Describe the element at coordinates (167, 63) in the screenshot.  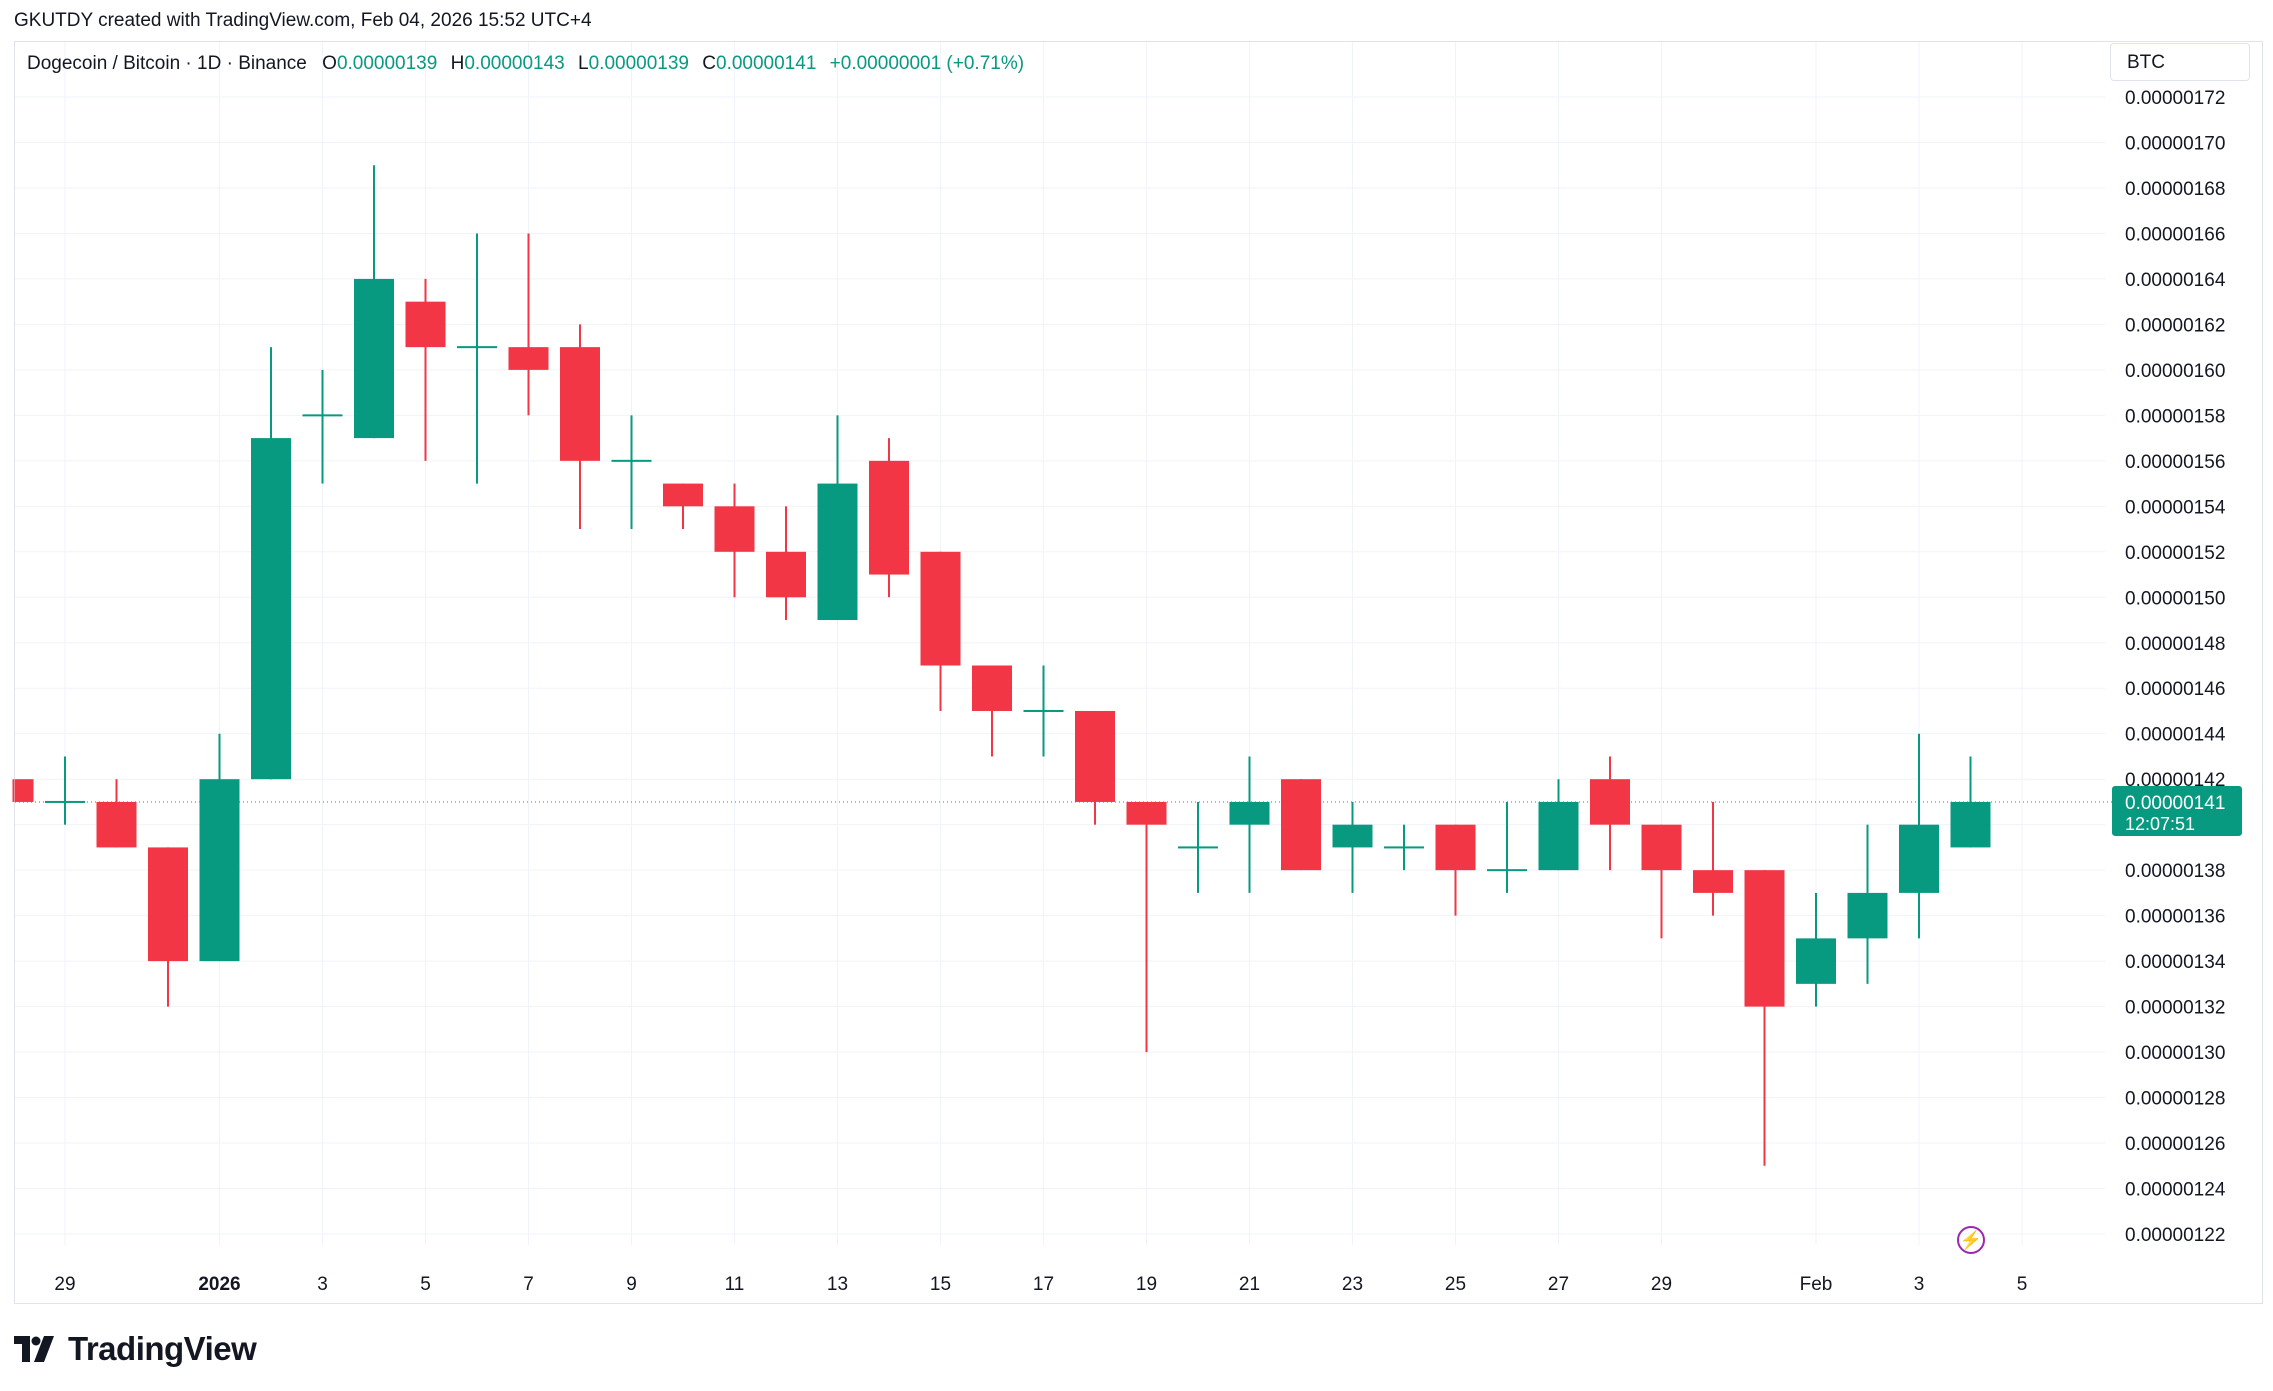
I see `symbol-title: Dogecoin / Bitcoin · 1D · Binance` at that location.